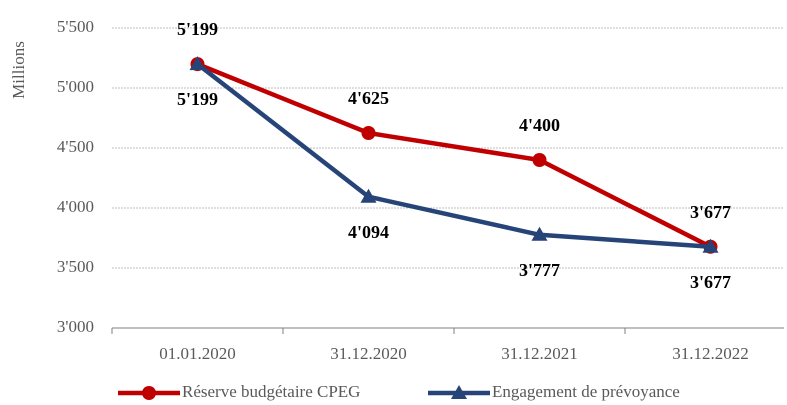 The image size is (787, 405). What do you see at coordinates (197, 353) in the screenshot?
I see `x-tick-label: 01.01.2020` at bounding box center [197, 353].